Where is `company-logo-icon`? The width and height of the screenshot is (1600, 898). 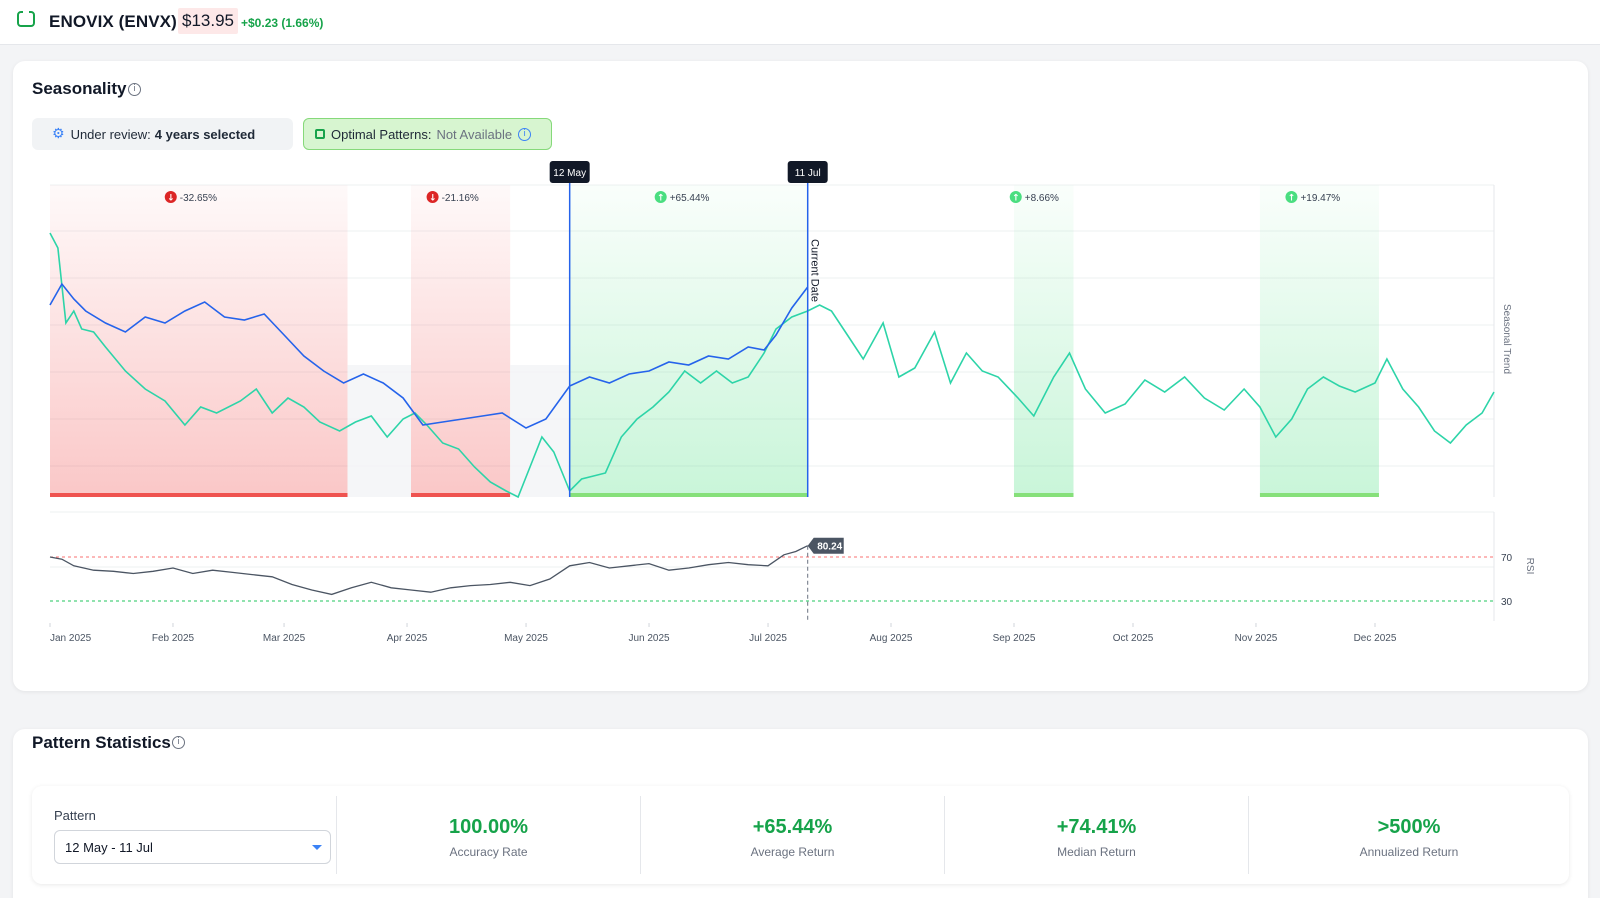 company-logo-icon is located at coordinates (26, 19).